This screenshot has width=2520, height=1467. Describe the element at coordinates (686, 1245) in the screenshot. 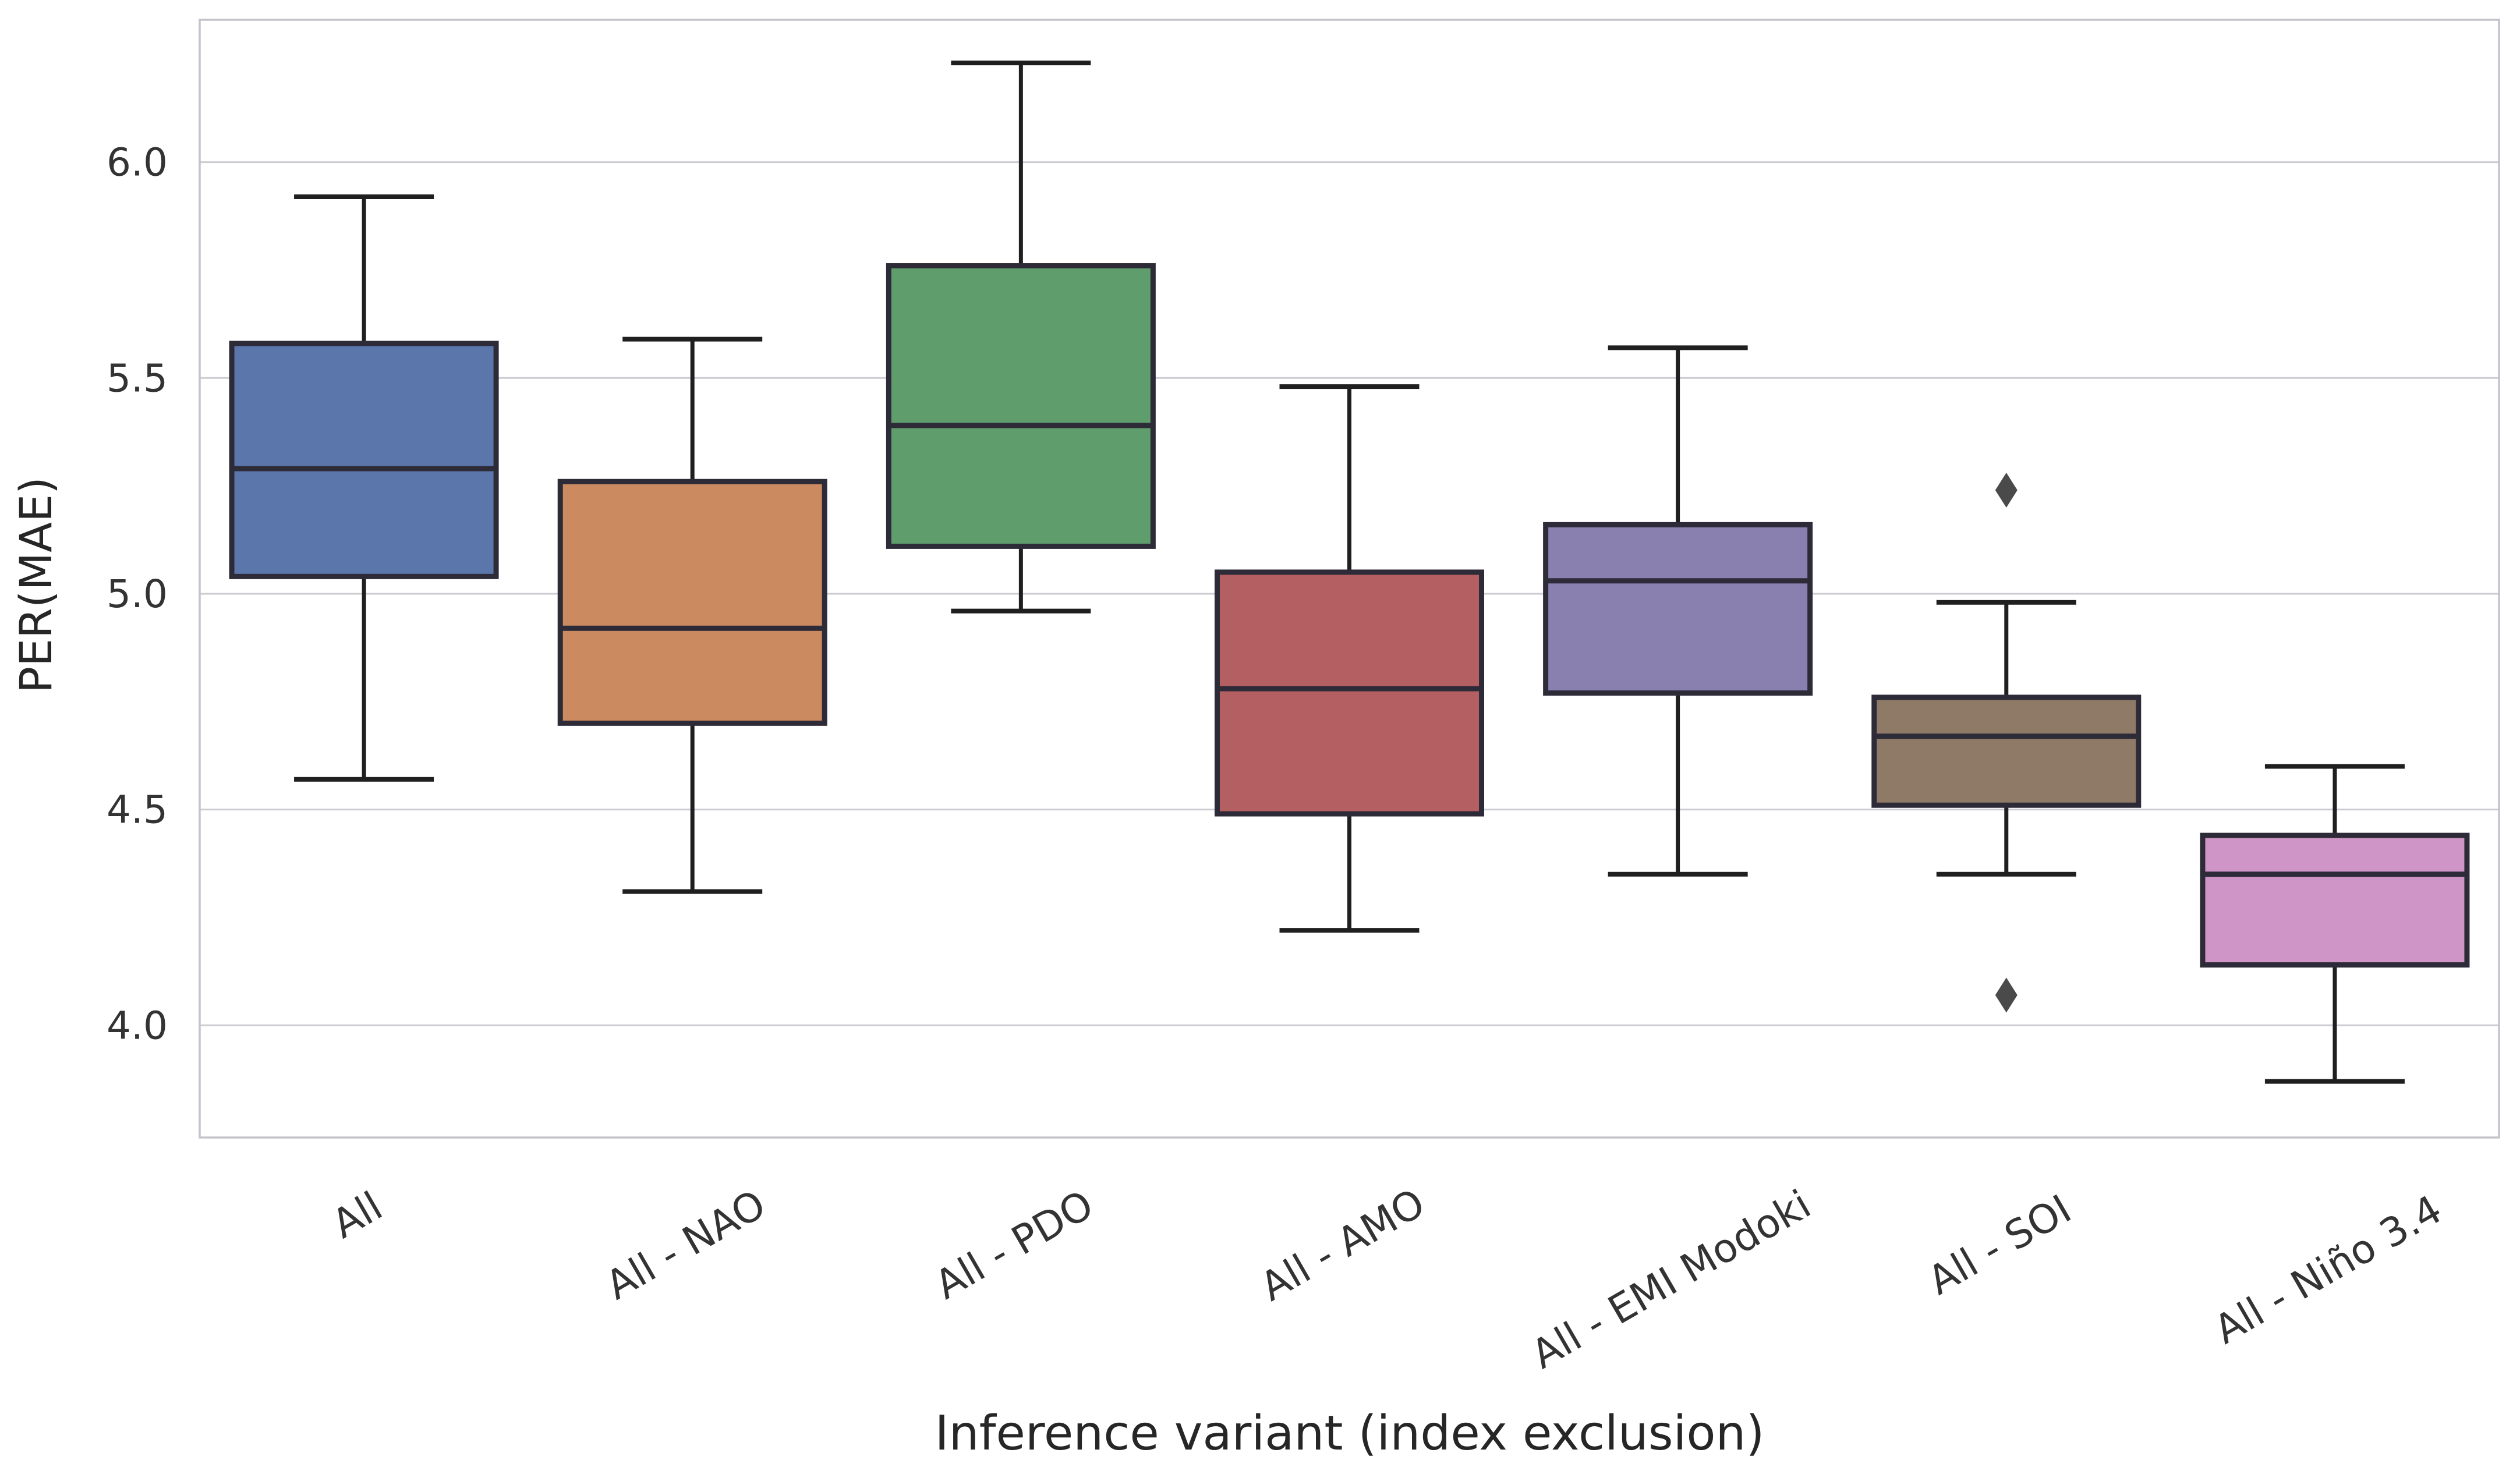

I see `x-tick-label: All - NAO` at that location.